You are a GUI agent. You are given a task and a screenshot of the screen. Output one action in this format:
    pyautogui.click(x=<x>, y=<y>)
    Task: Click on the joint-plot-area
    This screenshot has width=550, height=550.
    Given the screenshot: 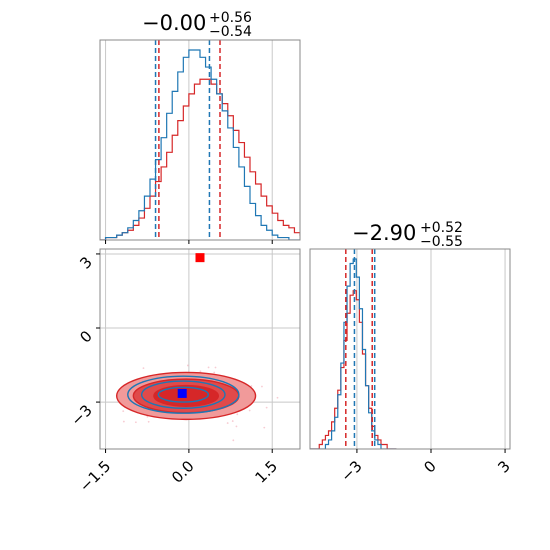 What is the action you would take?
    pyautogui.click(x=200, y=349)
    